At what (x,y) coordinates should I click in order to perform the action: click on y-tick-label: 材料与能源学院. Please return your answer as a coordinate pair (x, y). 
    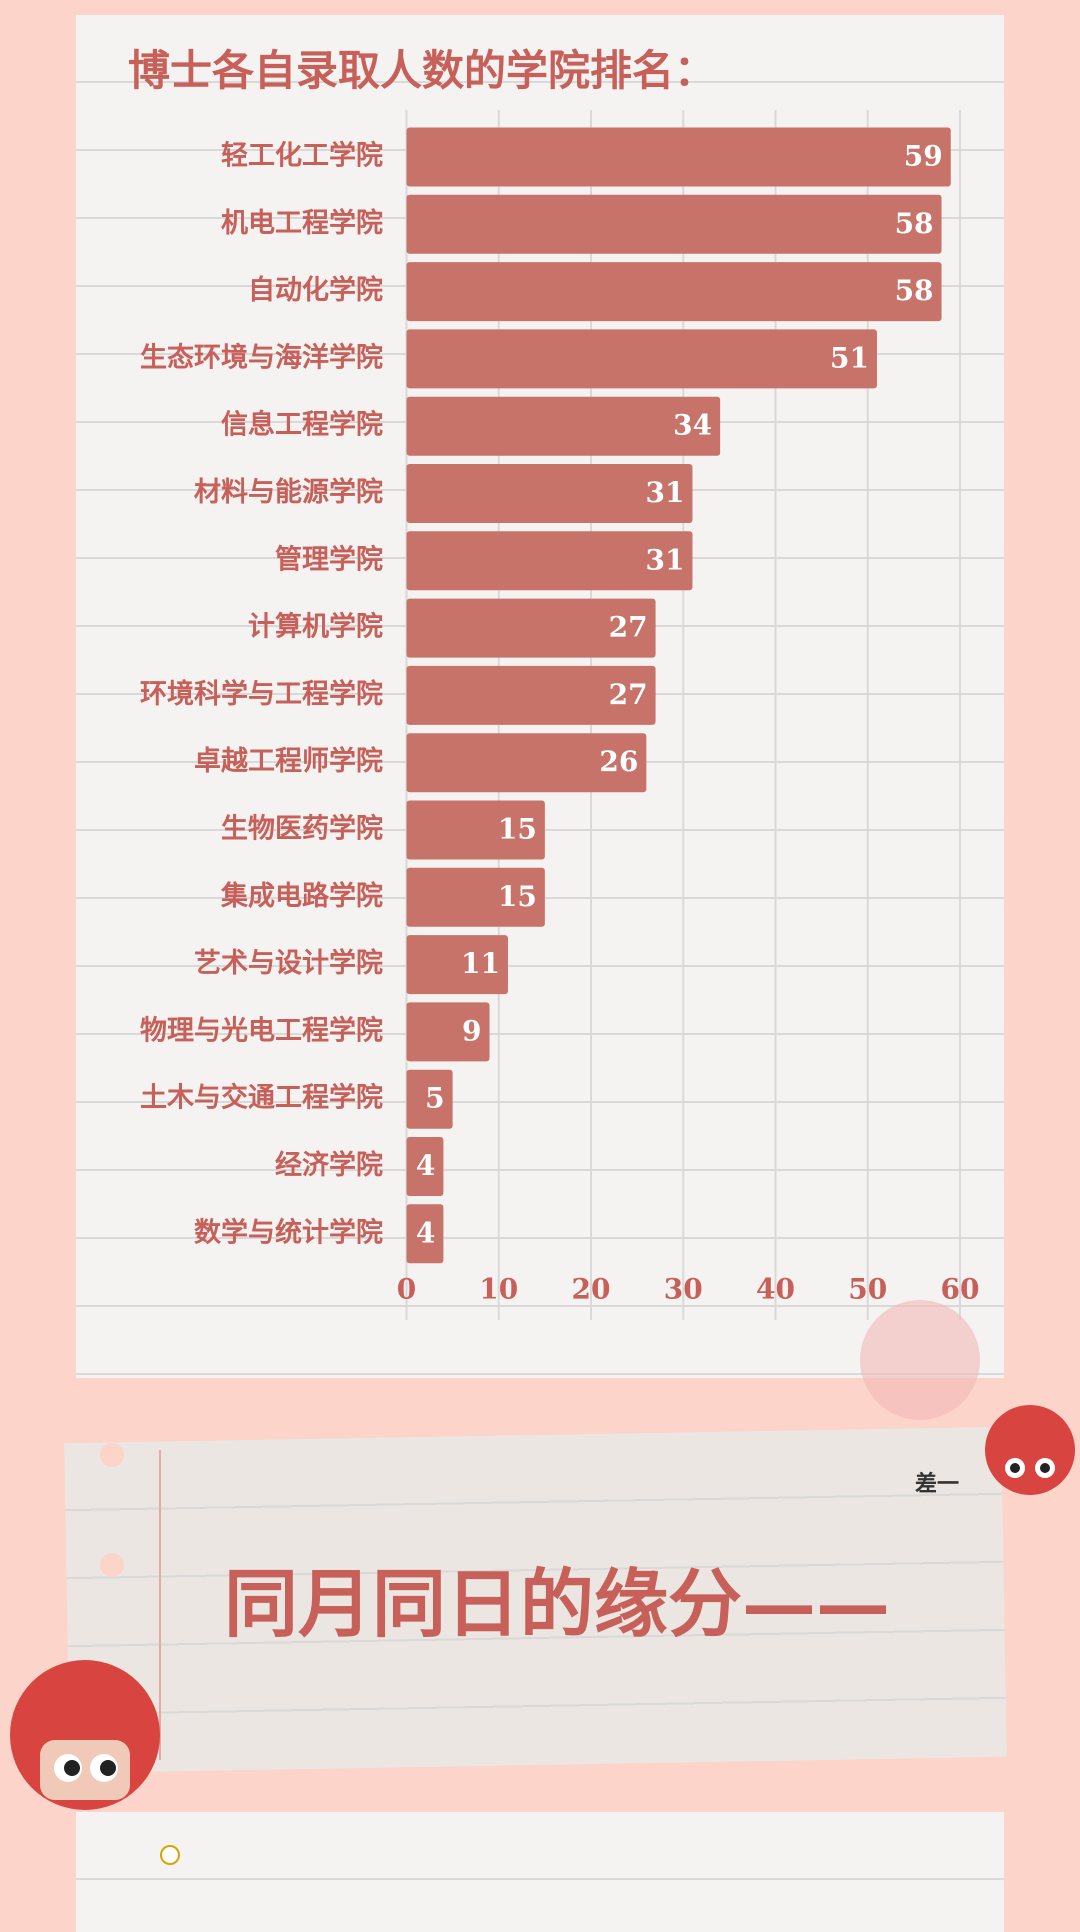
    Looking at the image, I should click on (288, 492).